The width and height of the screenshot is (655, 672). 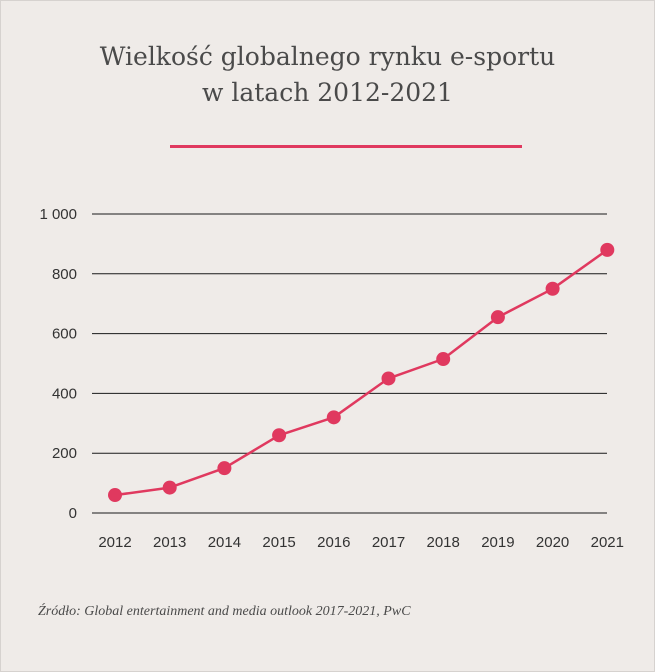 What do you see at coordinates (327, 56) in the screenshot?
I see `chart-title-line-1: Wielkość globalnego rynku e-sportu` at bounding box center [327, 56].